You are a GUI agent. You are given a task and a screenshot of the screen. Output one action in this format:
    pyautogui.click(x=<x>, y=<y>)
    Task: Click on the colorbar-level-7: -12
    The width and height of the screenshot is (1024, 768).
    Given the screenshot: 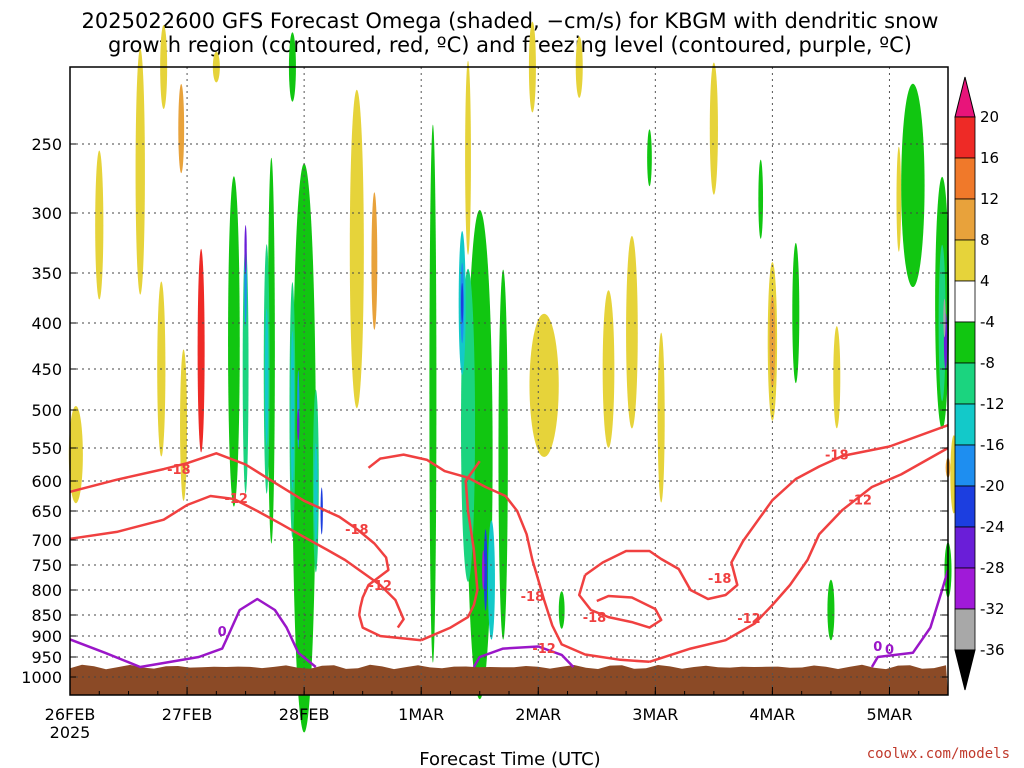 What is the action you would take?
    pyautogui.click(x=992, y=404)
    